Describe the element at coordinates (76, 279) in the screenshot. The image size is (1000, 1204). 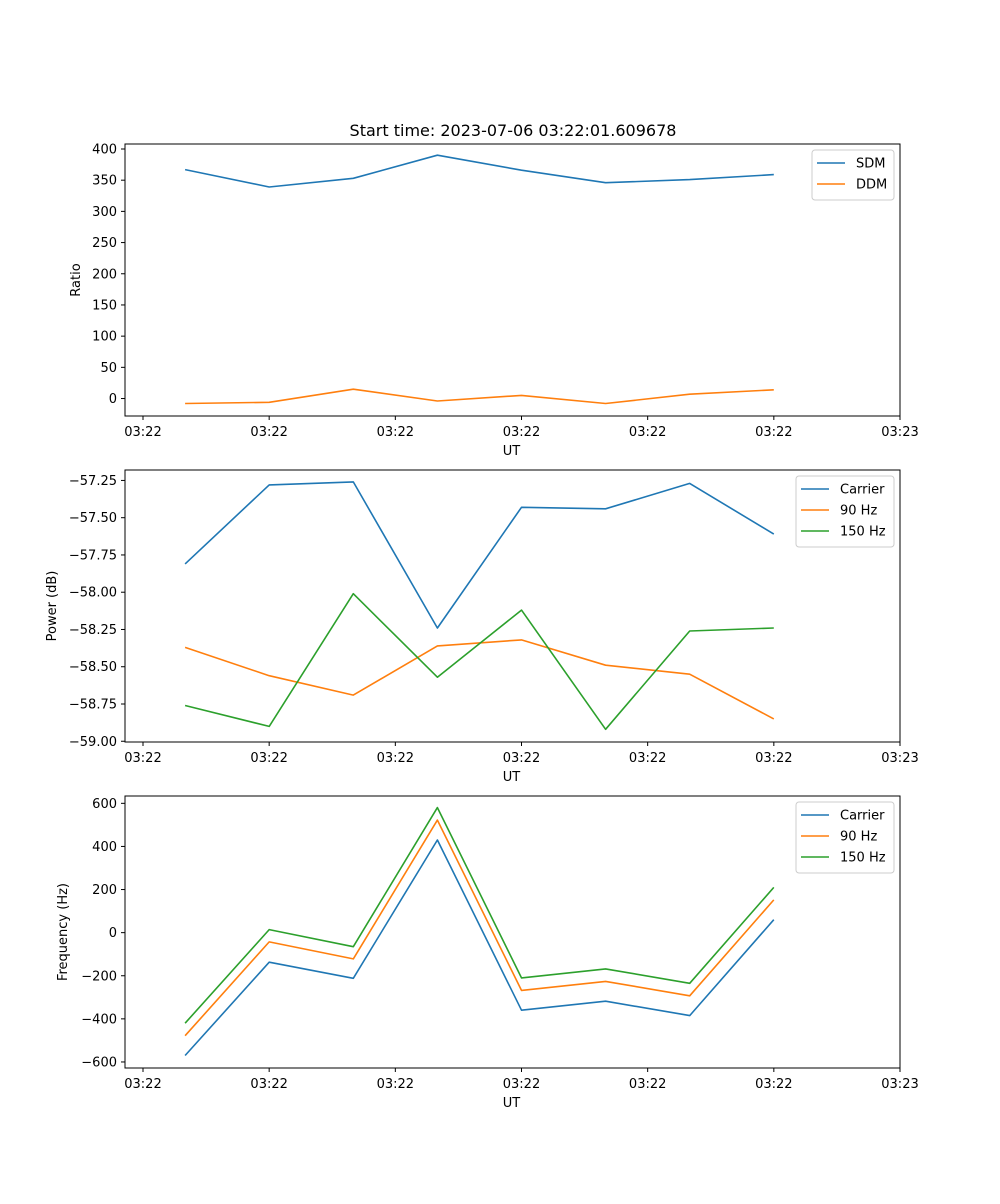
I see `y-axis-label: Ratio` at that location.